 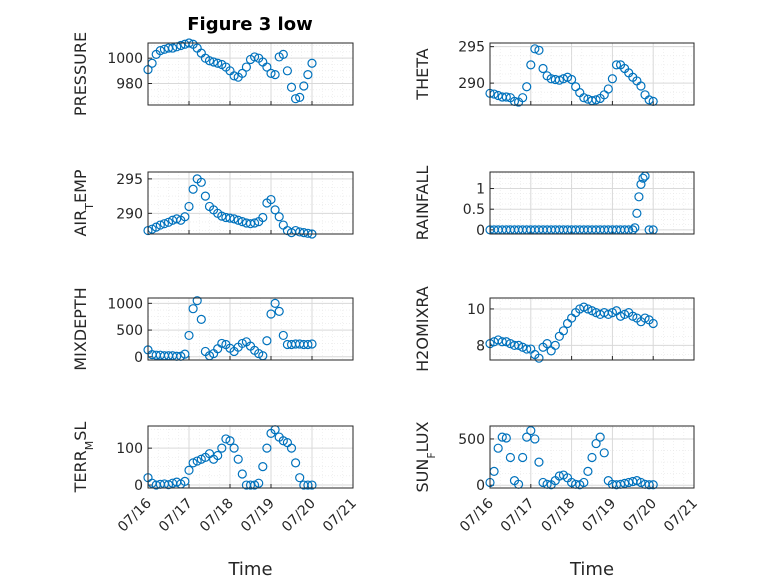 I want to click on y-tick-label: 500, so click(x=129, y=331).